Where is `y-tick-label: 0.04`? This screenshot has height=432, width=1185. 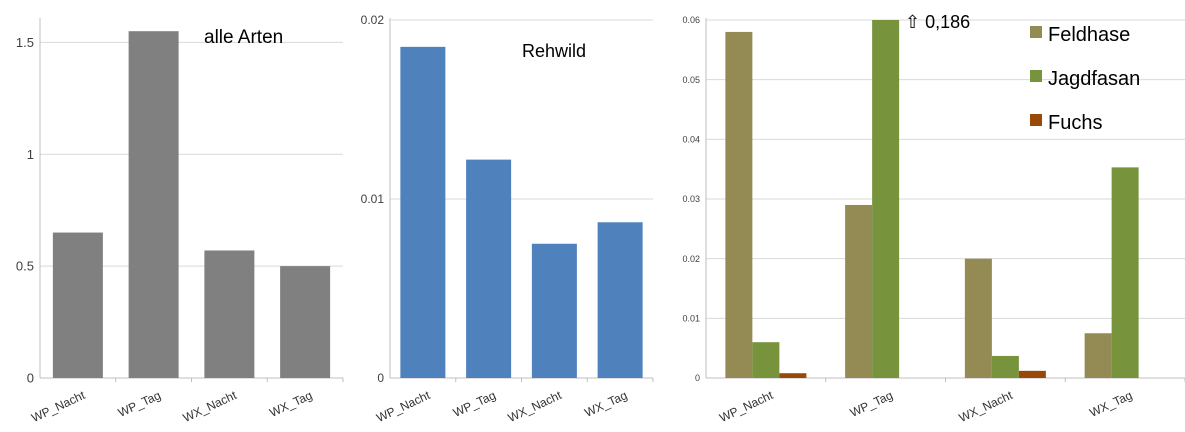
y-tick-label: 0.04 is located at coordinates (691, 139).